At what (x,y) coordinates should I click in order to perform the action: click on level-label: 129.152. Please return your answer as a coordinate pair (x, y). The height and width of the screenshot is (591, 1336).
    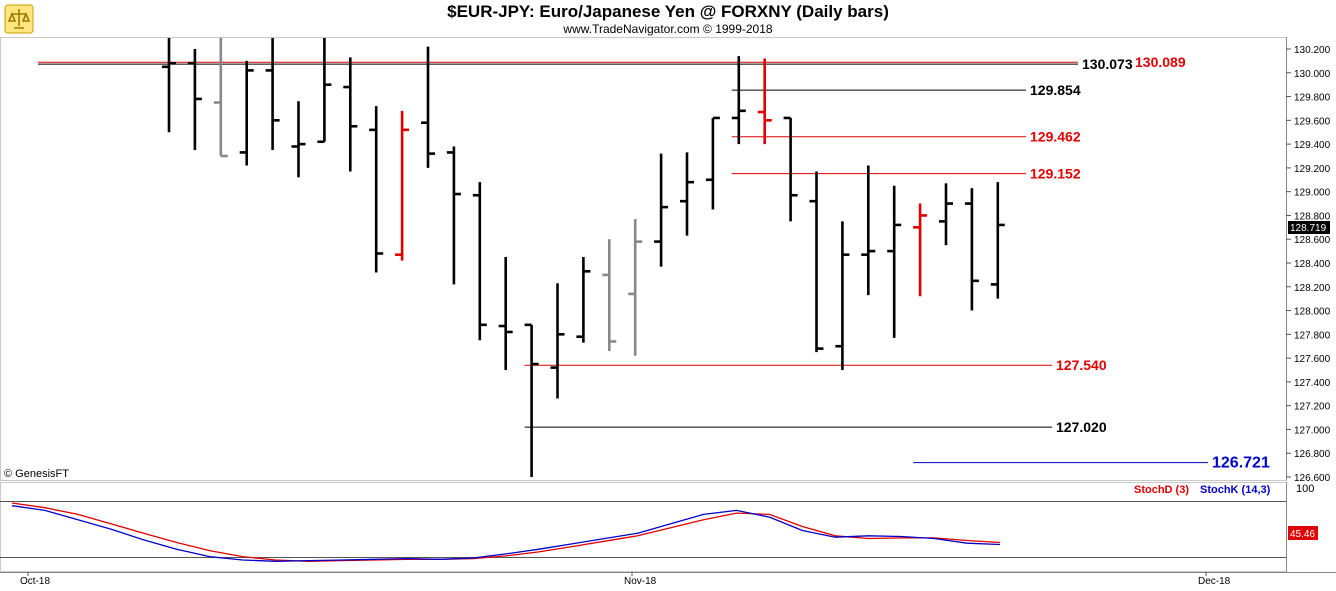
    Looking at the image, I should click on (1055, 174).